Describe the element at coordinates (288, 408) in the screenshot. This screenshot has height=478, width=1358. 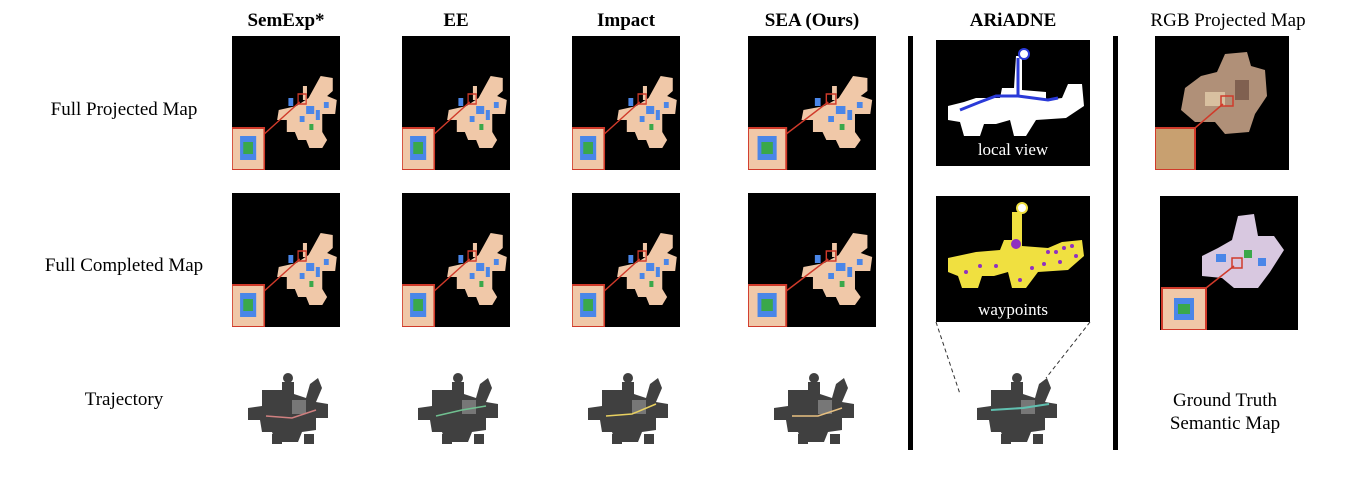
I see `semexp-trajectory` at that location.